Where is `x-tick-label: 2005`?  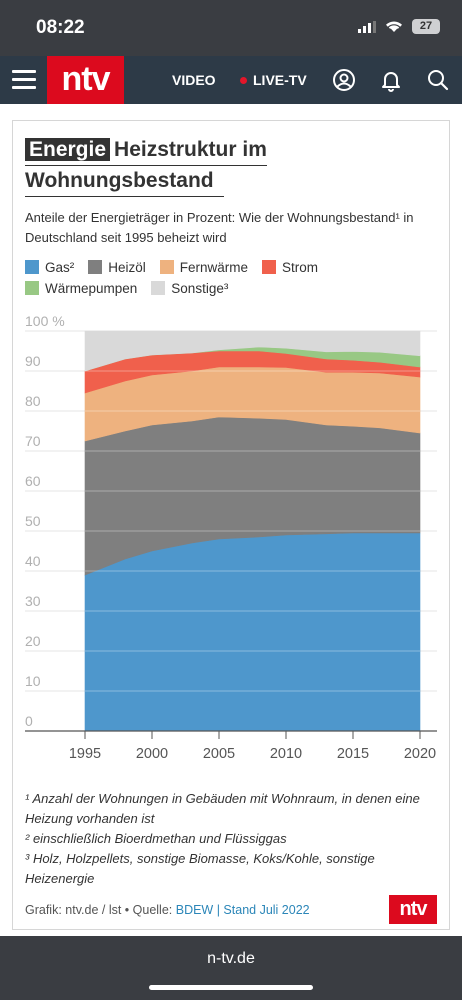
x-tick-label: 2005 is located at coordinates (219, 754).